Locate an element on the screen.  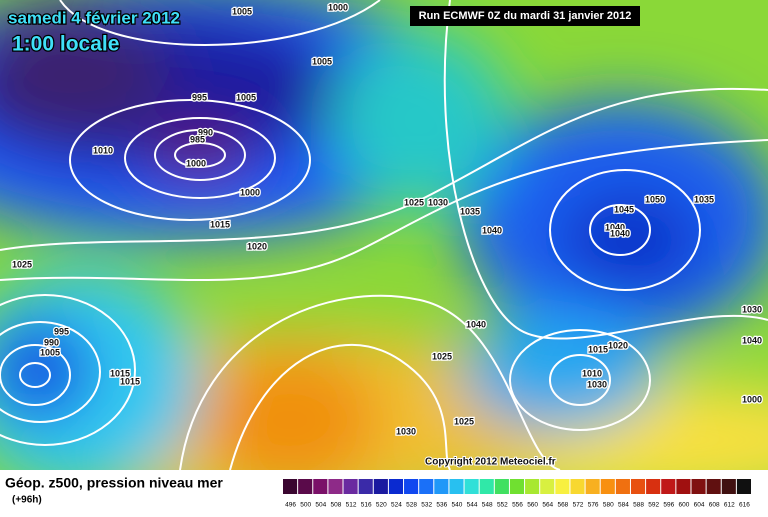
scale-label: 560 is located at coordinates (532, 505).